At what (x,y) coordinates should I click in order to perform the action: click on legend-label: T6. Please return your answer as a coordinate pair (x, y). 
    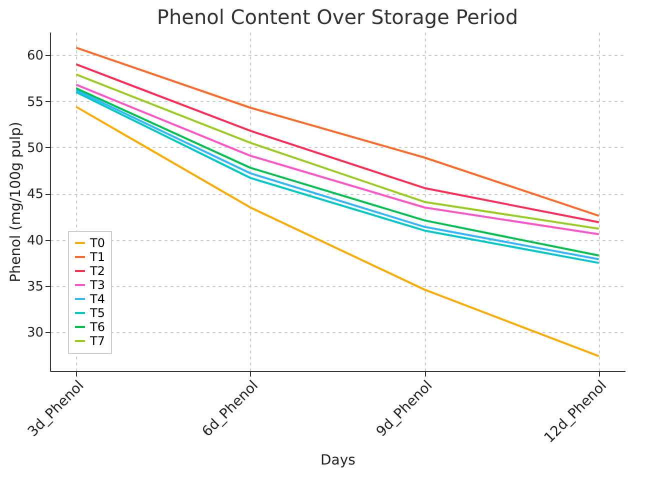
    Looking at the image, I should click on (97, 327).